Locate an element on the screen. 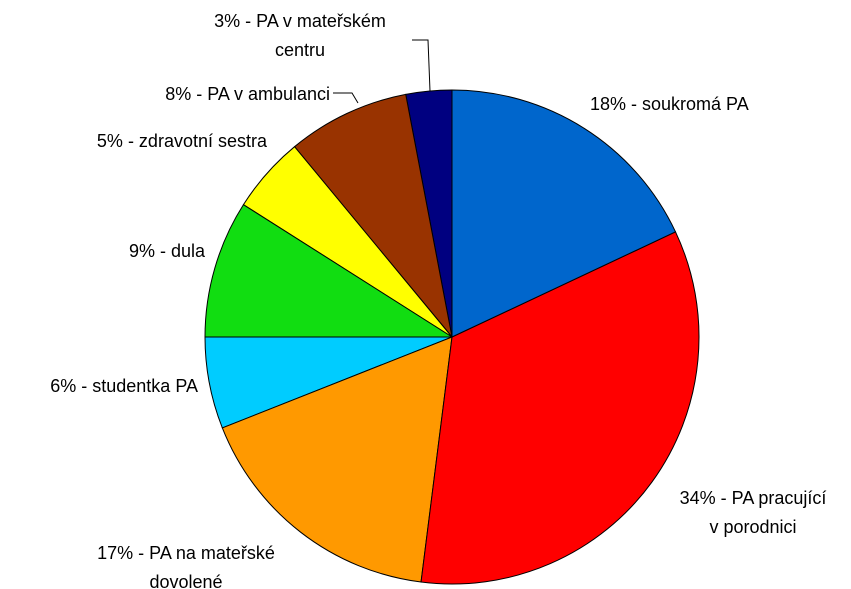 The height and width of the screenshot is (589, 851). data-label-line: 5% - zdravotní sestra is located at coordinates (182, 141).